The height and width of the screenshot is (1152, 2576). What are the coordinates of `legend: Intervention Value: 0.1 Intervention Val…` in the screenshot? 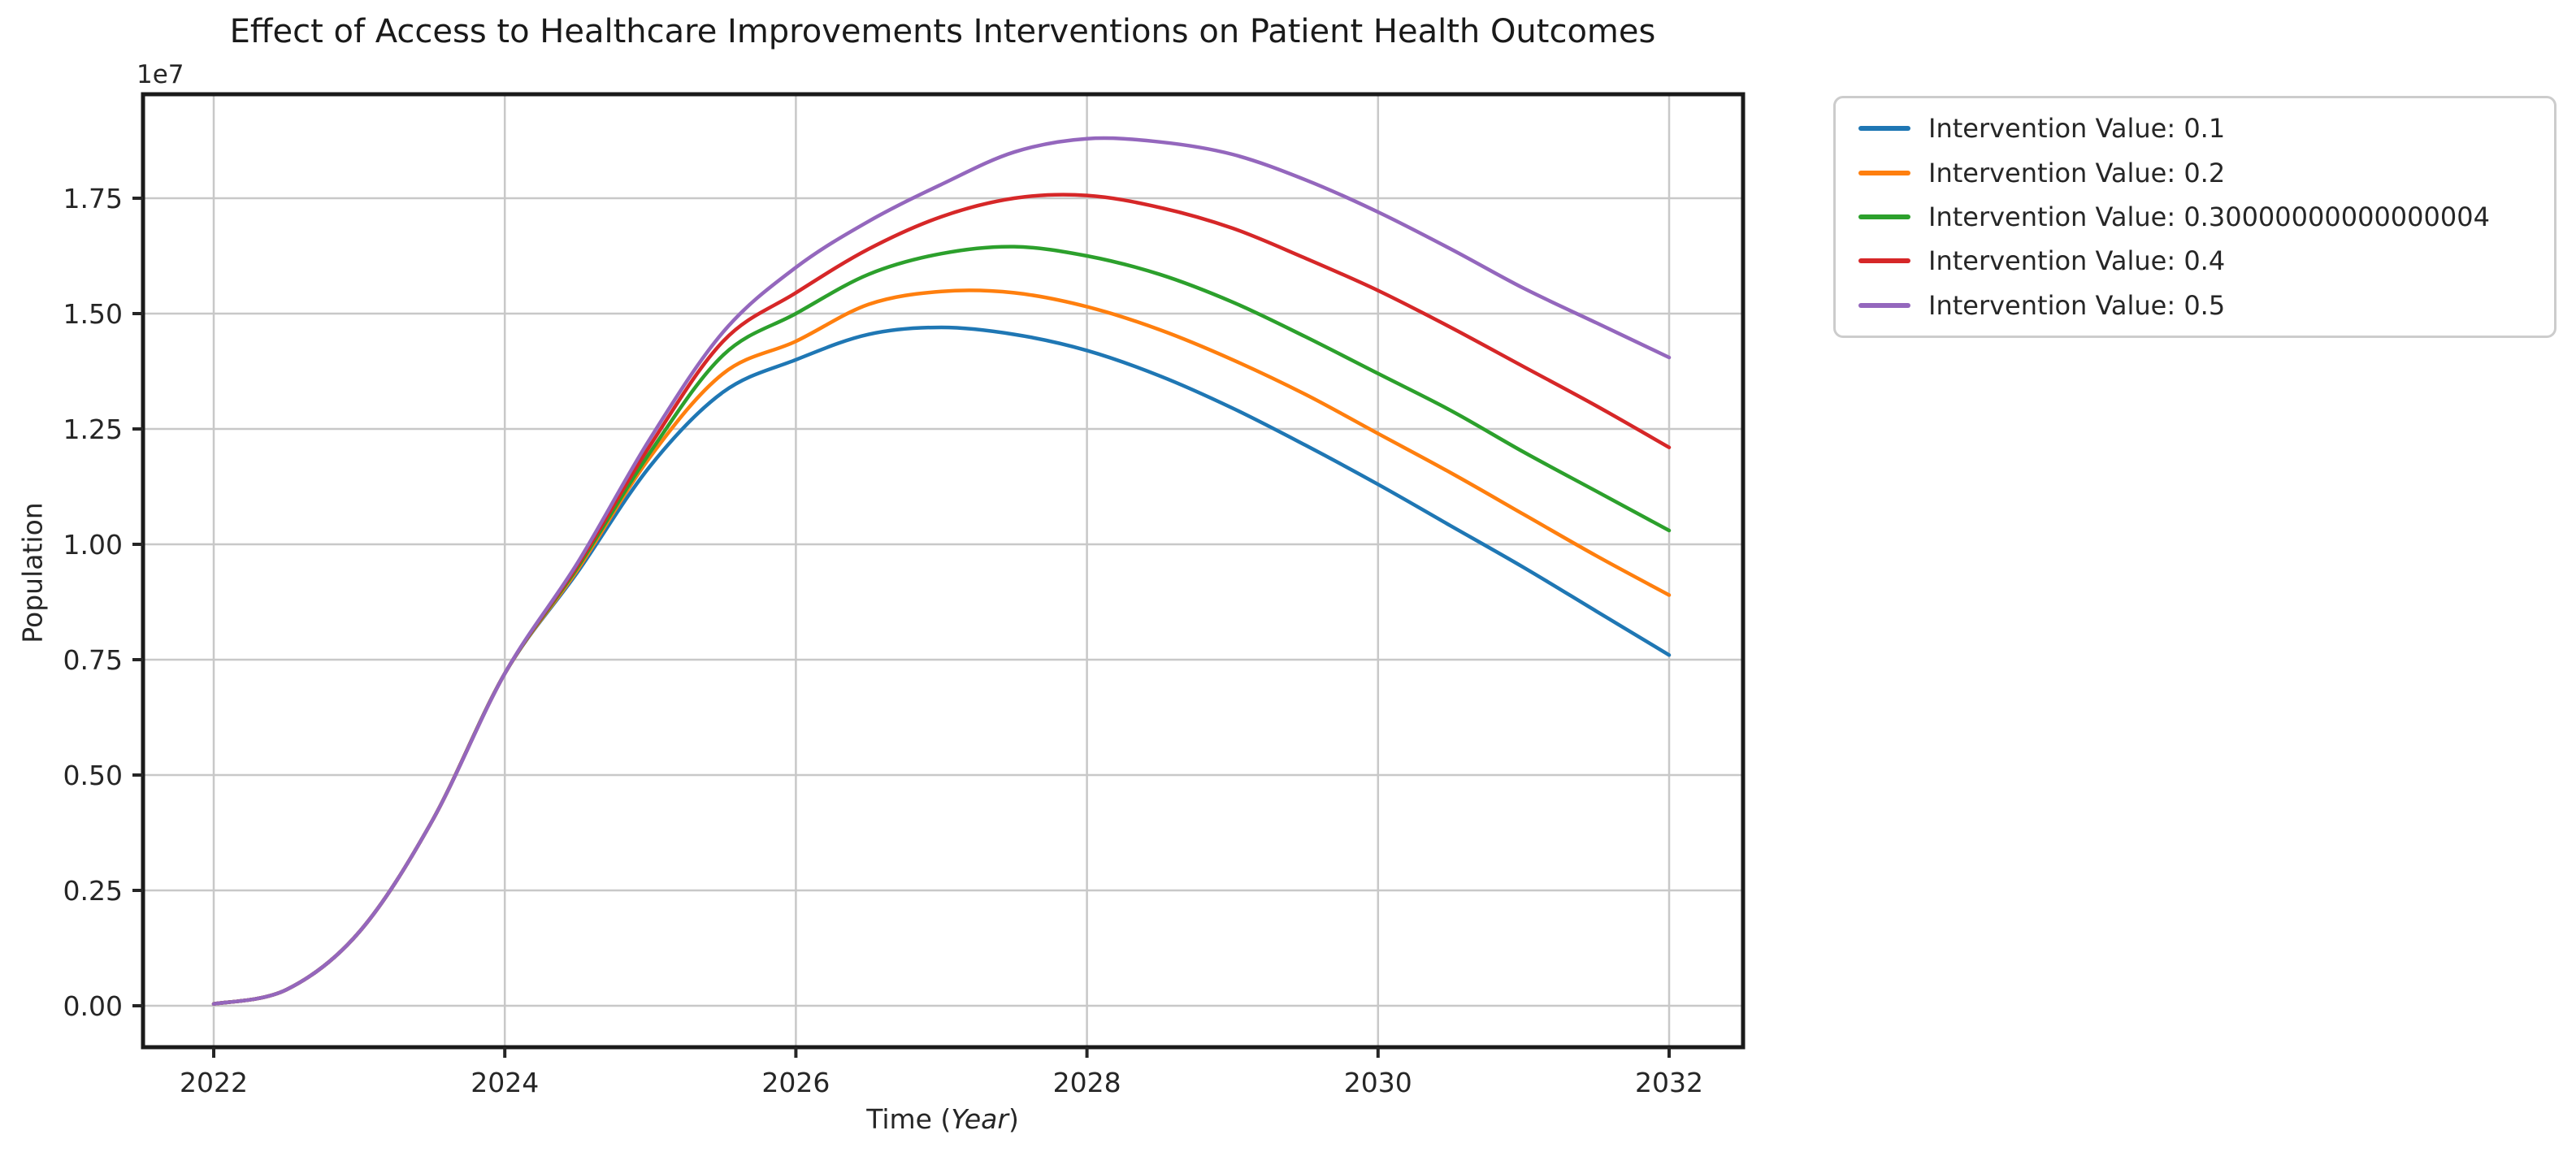 It's located at (2194, 217).